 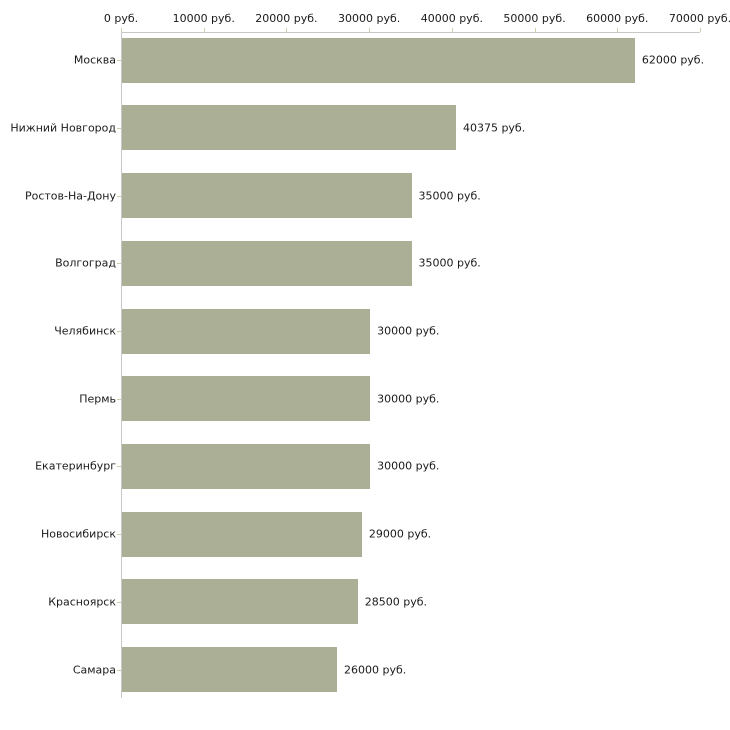 What do you see at coordinates (78, 534) in the screenshot?
I see `category-label: Новосибирск` at bounding box center [78, 534].